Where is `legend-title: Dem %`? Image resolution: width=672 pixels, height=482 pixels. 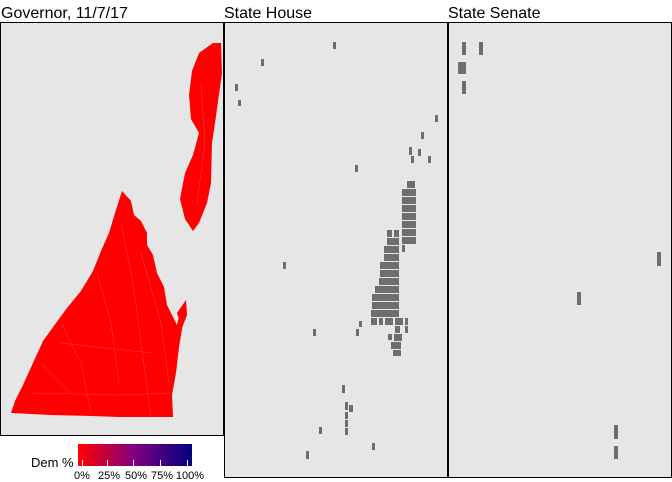 legend-title: Dem % is located at coordinates (52, 462).